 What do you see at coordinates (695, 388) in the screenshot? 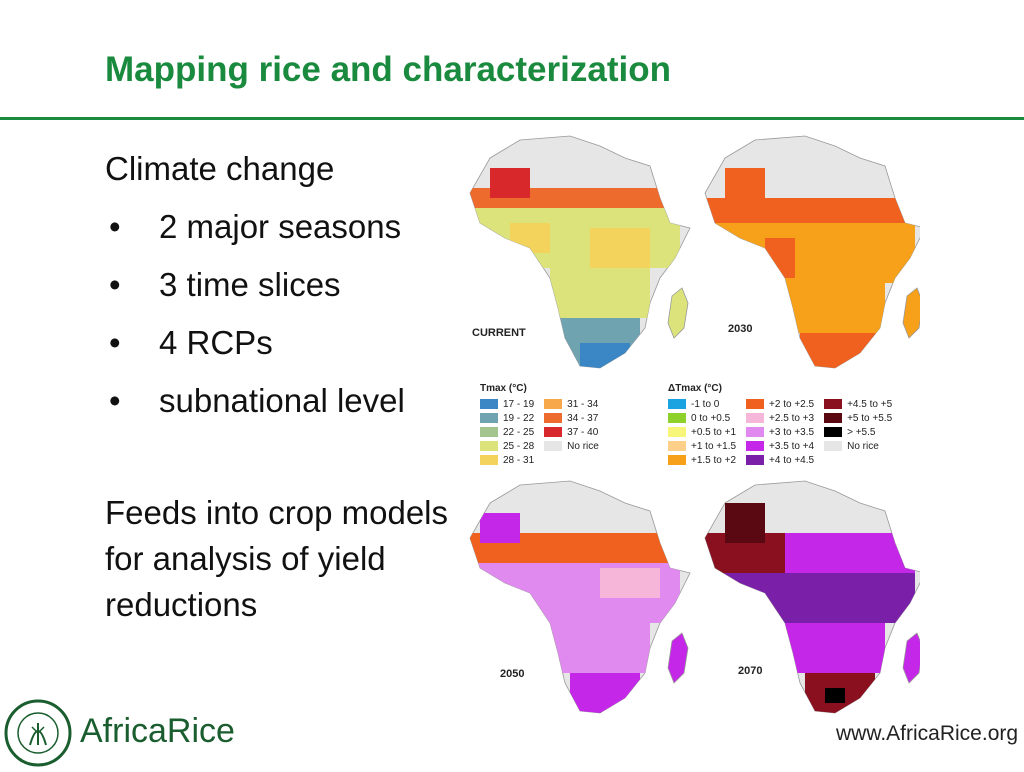
I see `legend-dtmax-title: ΔTmax (°C)` at bounding box center [695, 388].